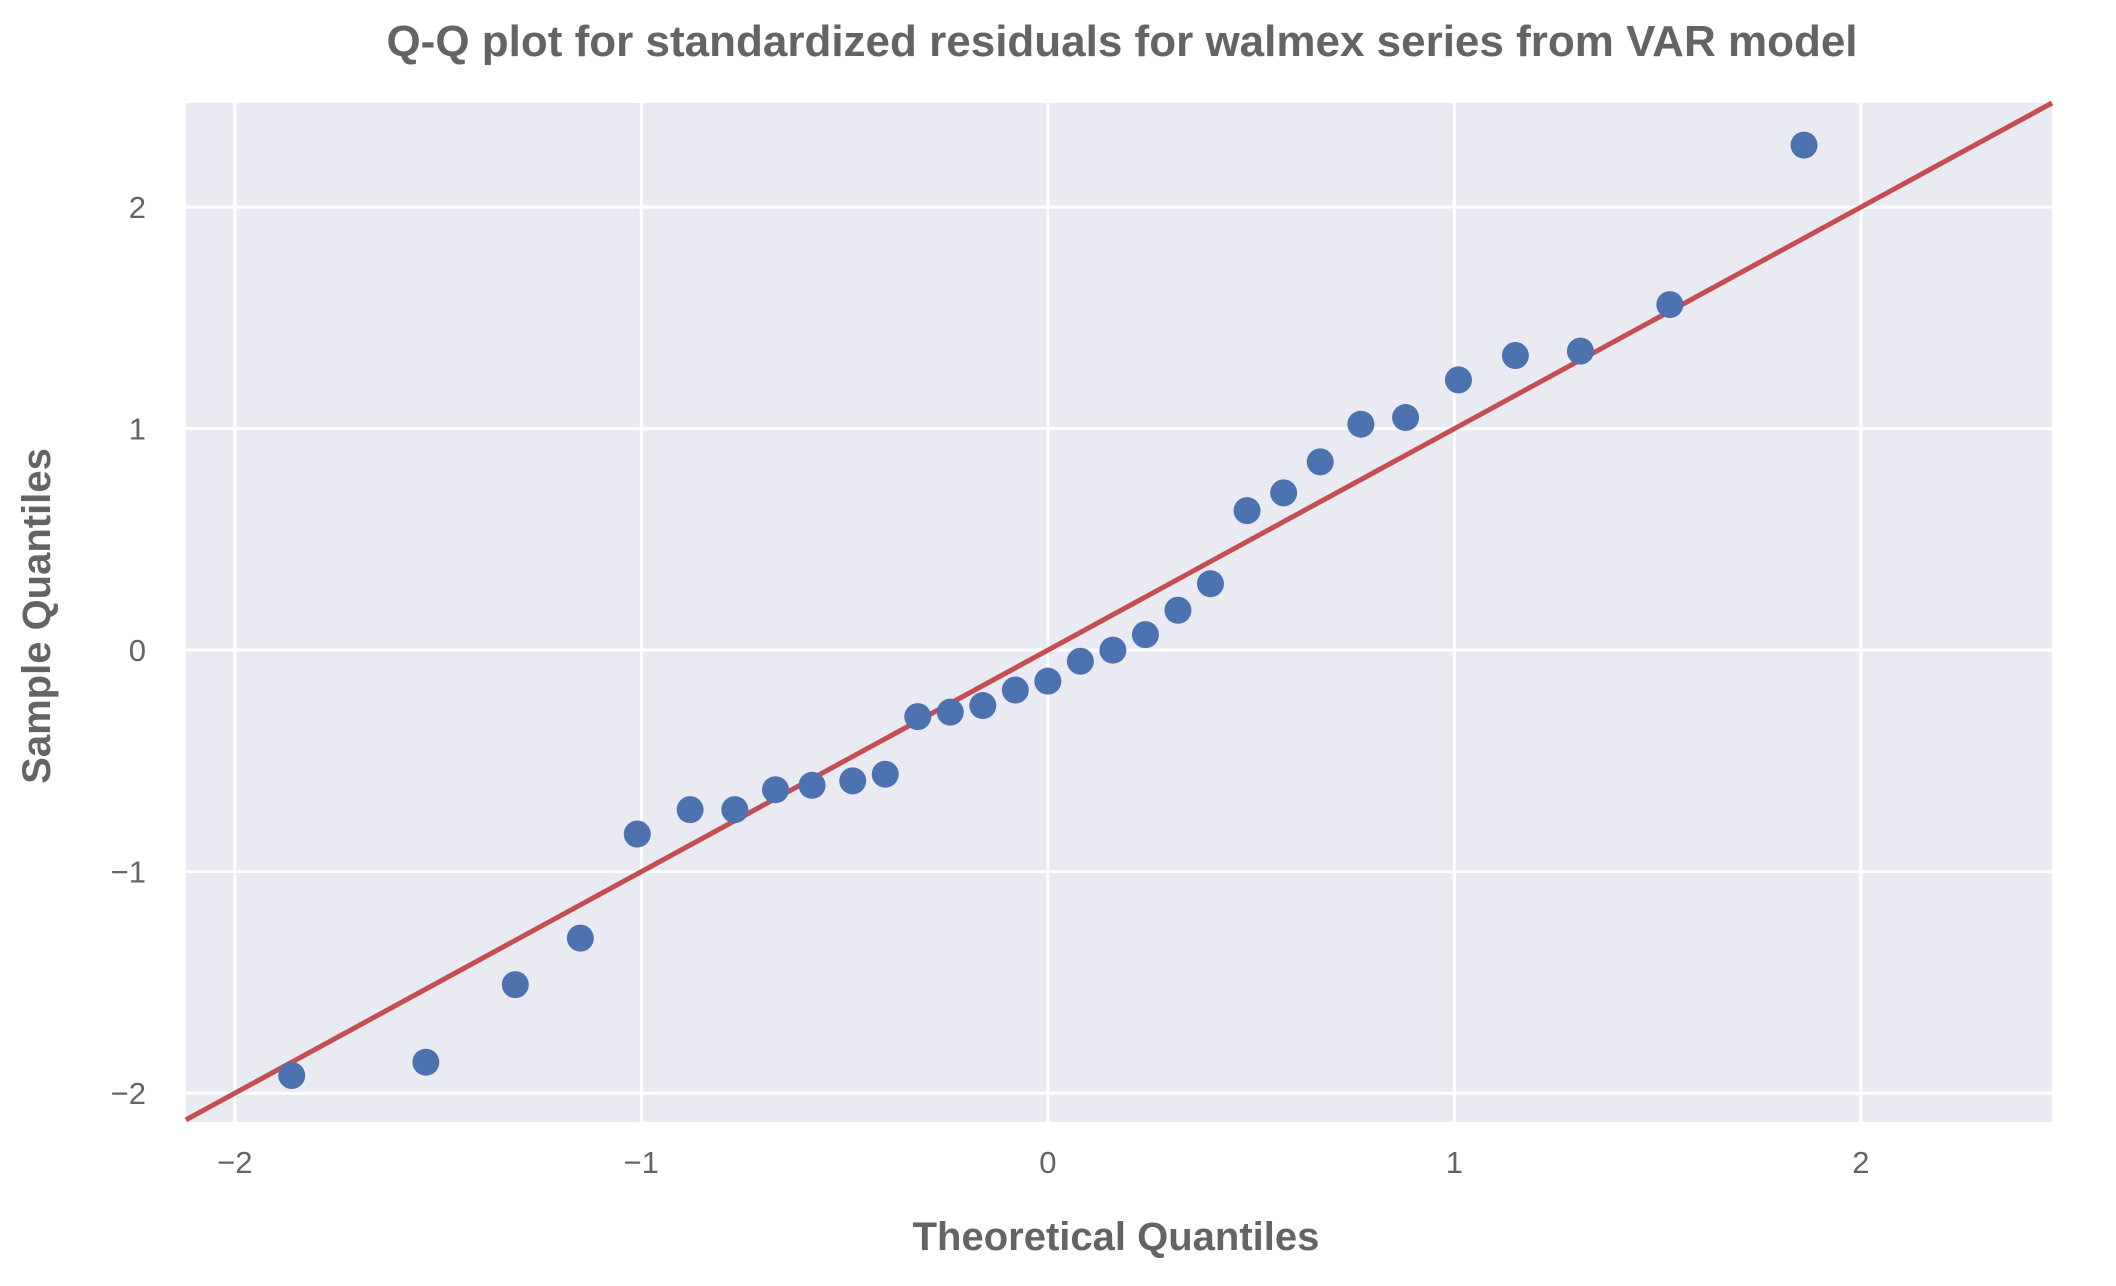 This screenshot has height=1286, width=2116. What do you see at coordinates (128, 1093) in the screenshot?
I see `y-tick-label: −2` at bounding box center [128, 1093].